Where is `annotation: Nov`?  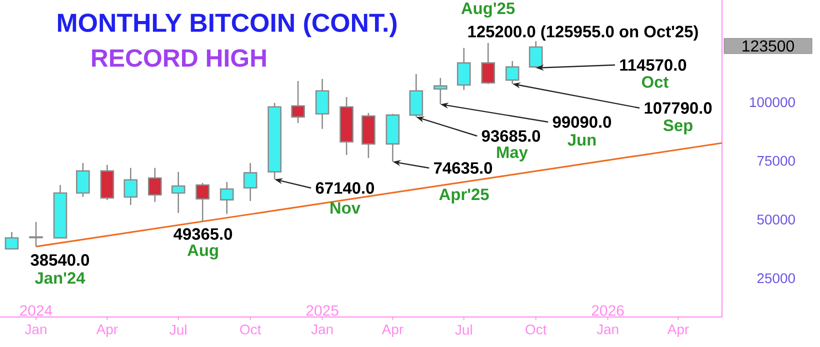
annotation: Nov is located at coordinates (345, 208).